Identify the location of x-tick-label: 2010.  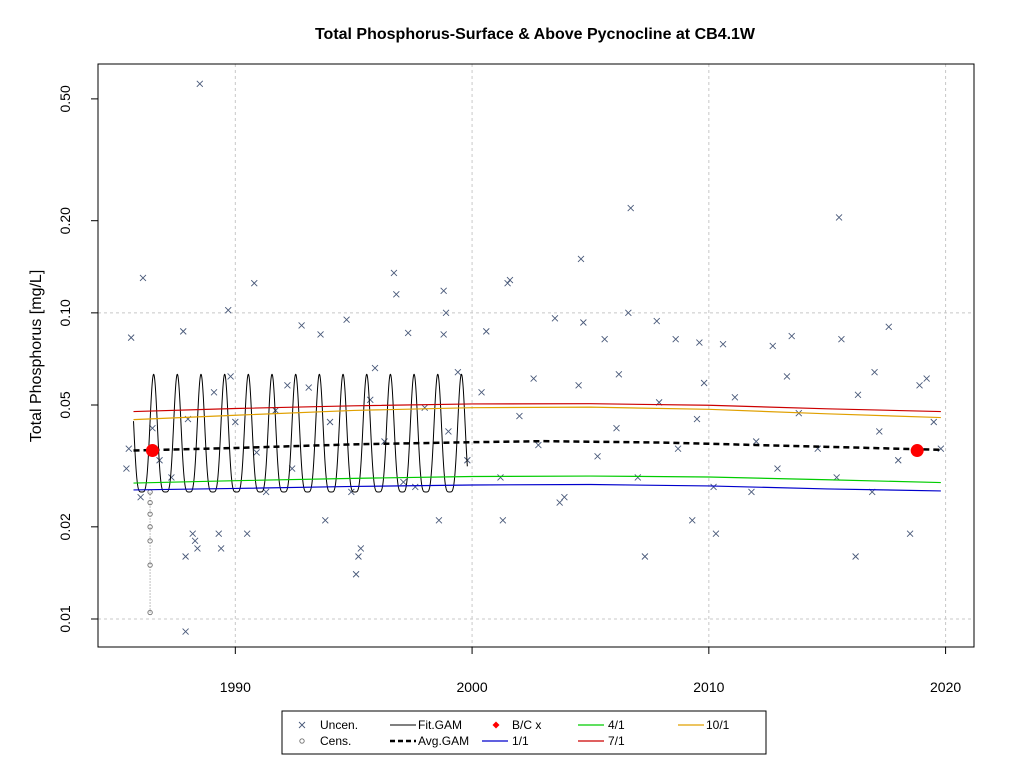
(708, 687).